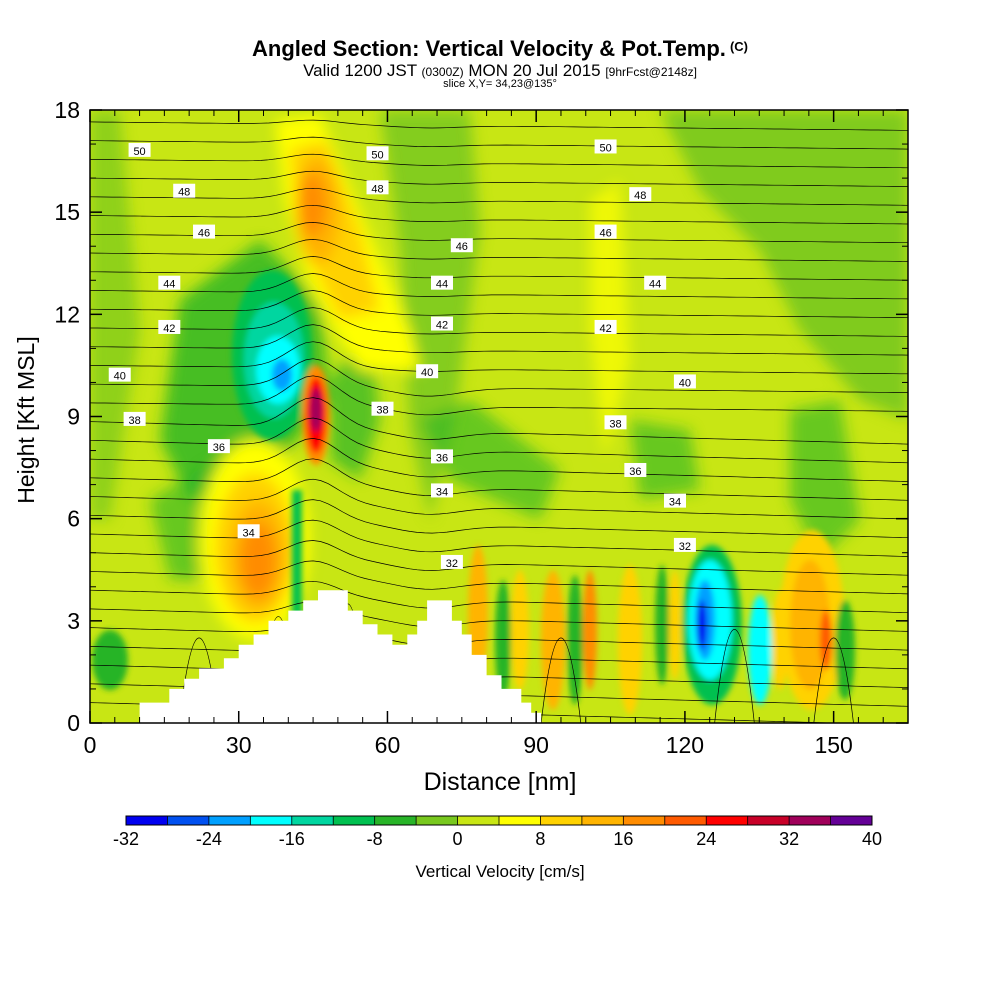 This screenshot has height=1000, width=1000. I want to click on colorbar-label: -8, so click(375, 839).